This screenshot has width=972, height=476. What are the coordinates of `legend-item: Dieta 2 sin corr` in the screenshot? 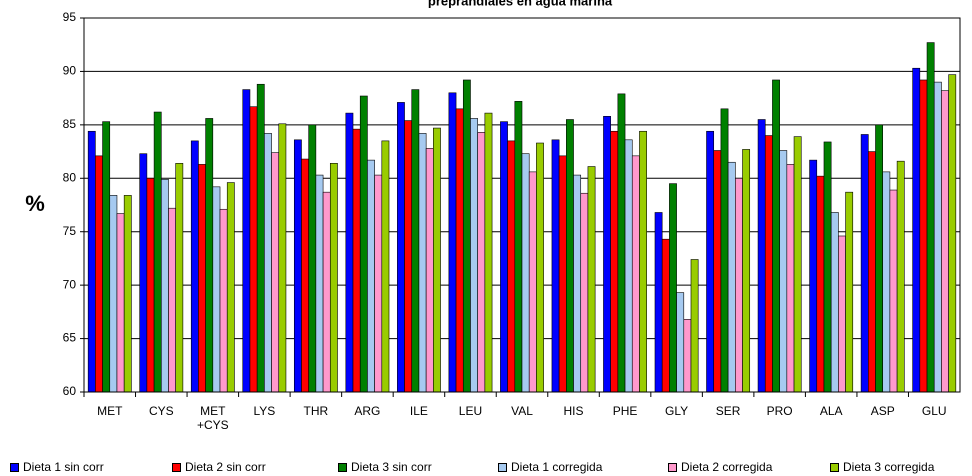 It's located at (219, 467).